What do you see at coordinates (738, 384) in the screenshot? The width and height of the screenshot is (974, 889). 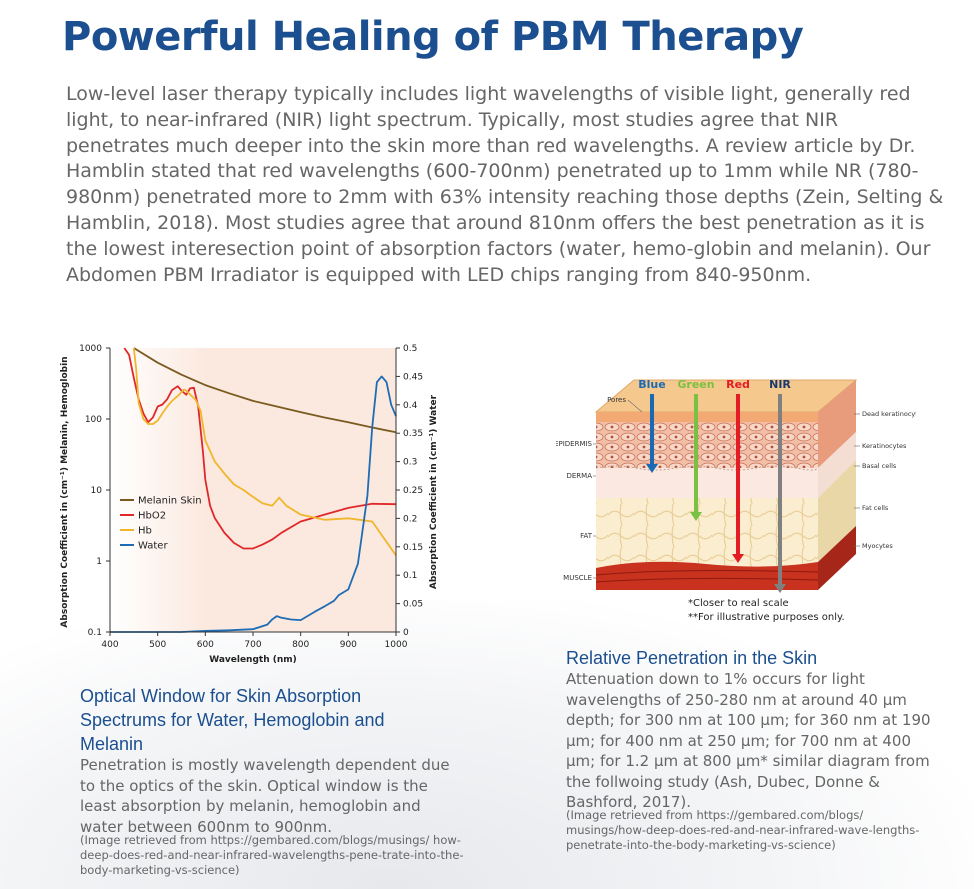 I see `beam-label-red: Red` at bounding box center [738, 384].